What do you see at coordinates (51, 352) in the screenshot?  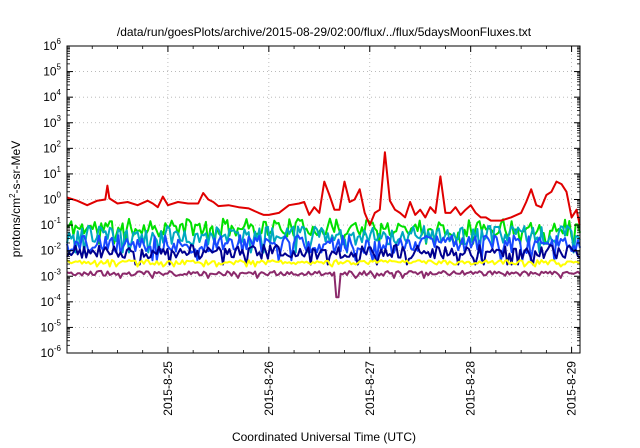 I see `y-tick-label: 10⁻⁶` at bounding box center [51, 352].